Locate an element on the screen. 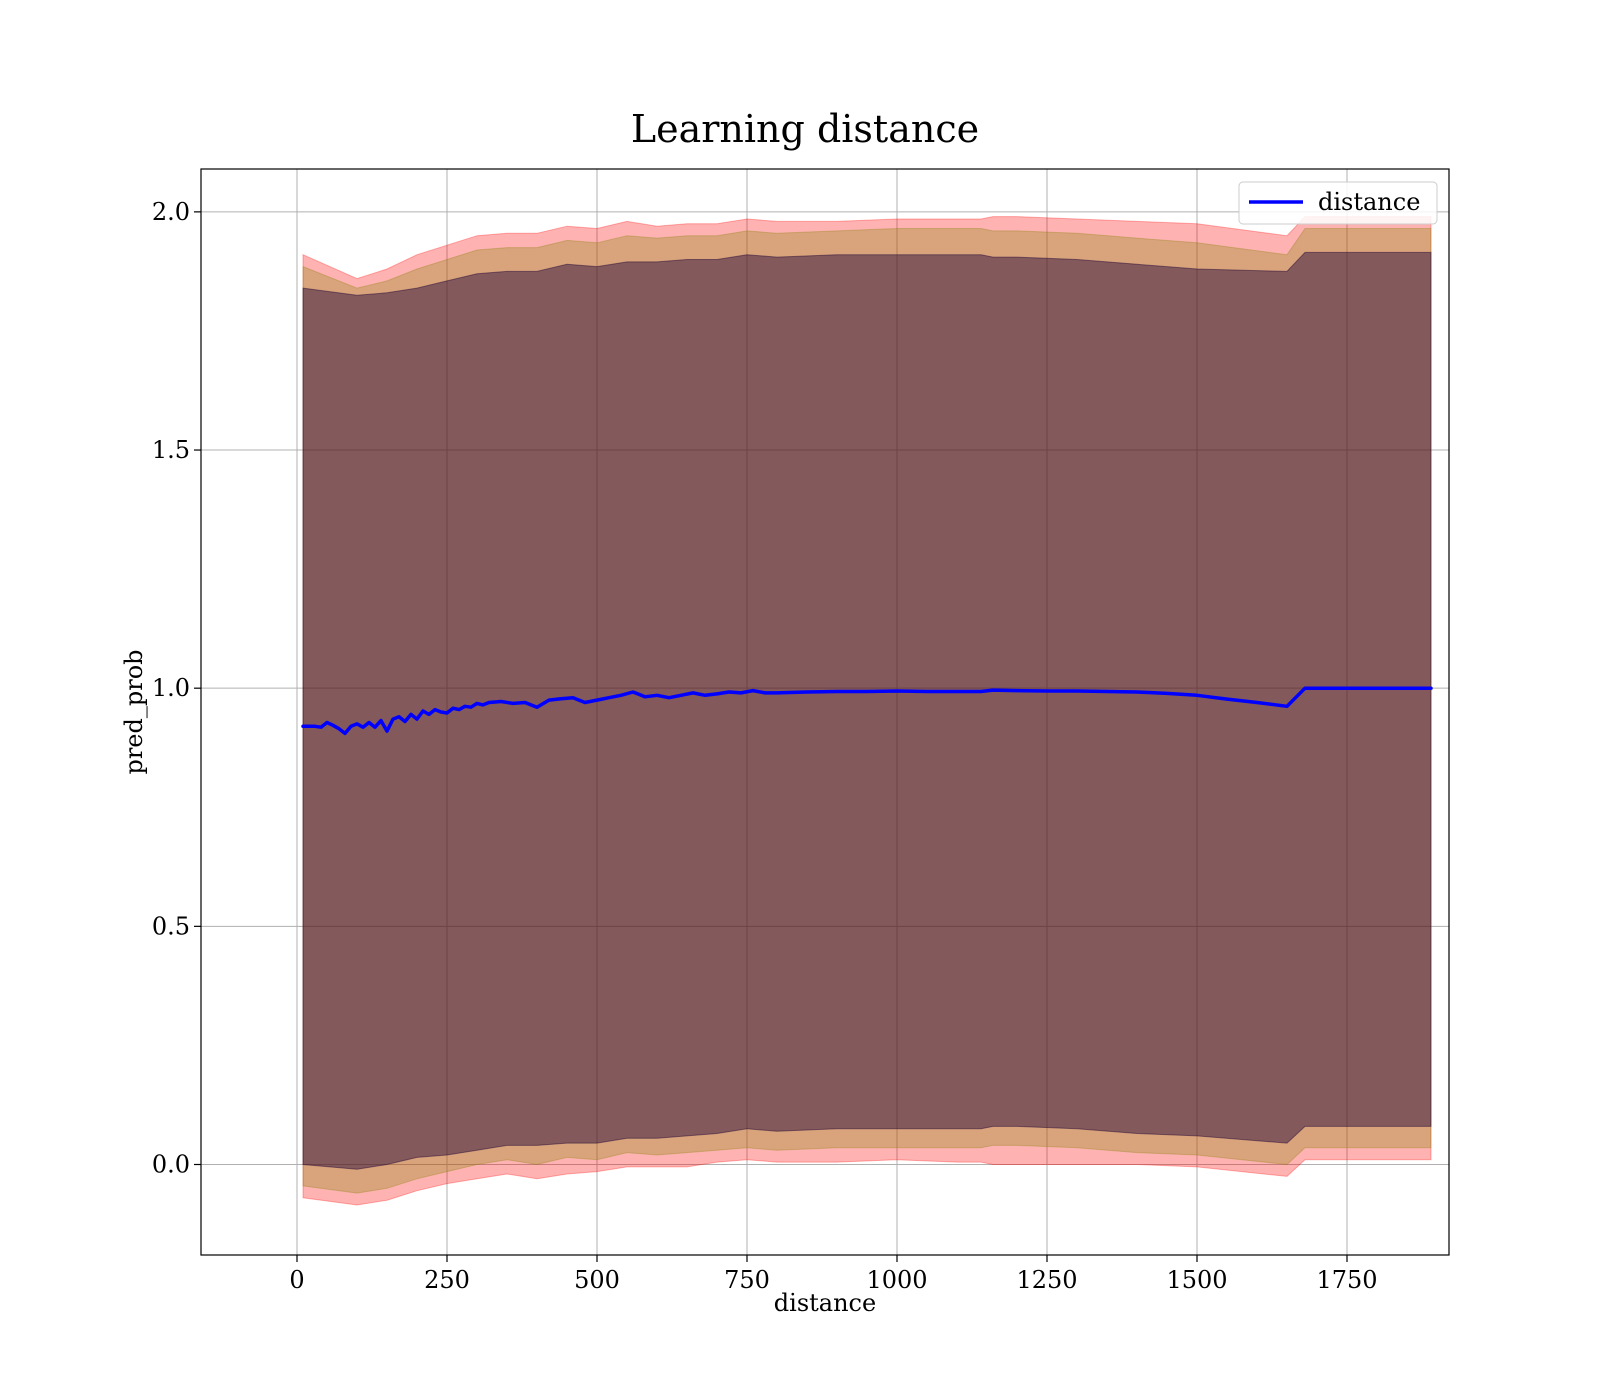 The width and height of the screenshot is (1600, 1400). x-axis-ticks: 0 250 500 750 1000 1250 1500 1750 is located at coordinates (833, 1274).